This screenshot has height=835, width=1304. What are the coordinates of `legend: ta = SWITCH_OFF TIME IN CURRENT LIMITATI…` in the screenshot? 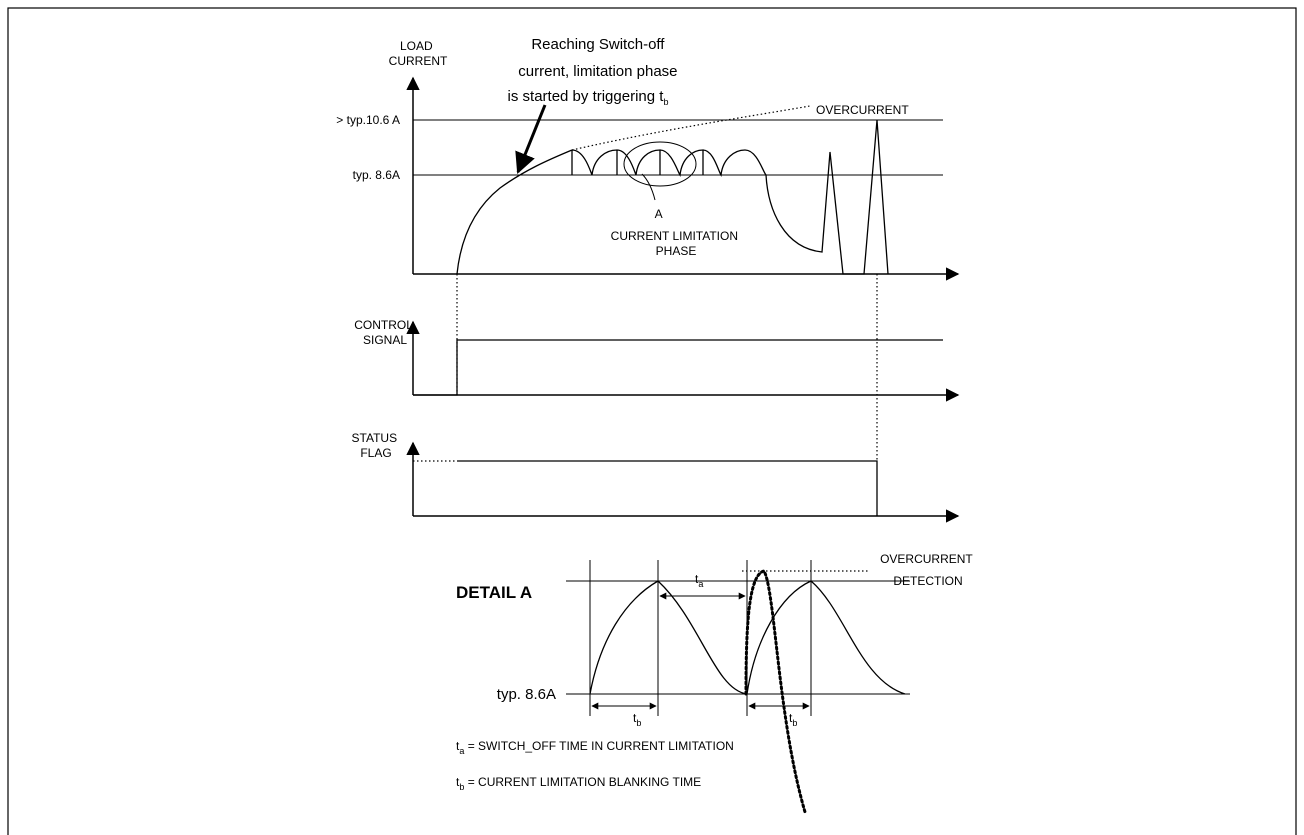 It's located at (595, 765).